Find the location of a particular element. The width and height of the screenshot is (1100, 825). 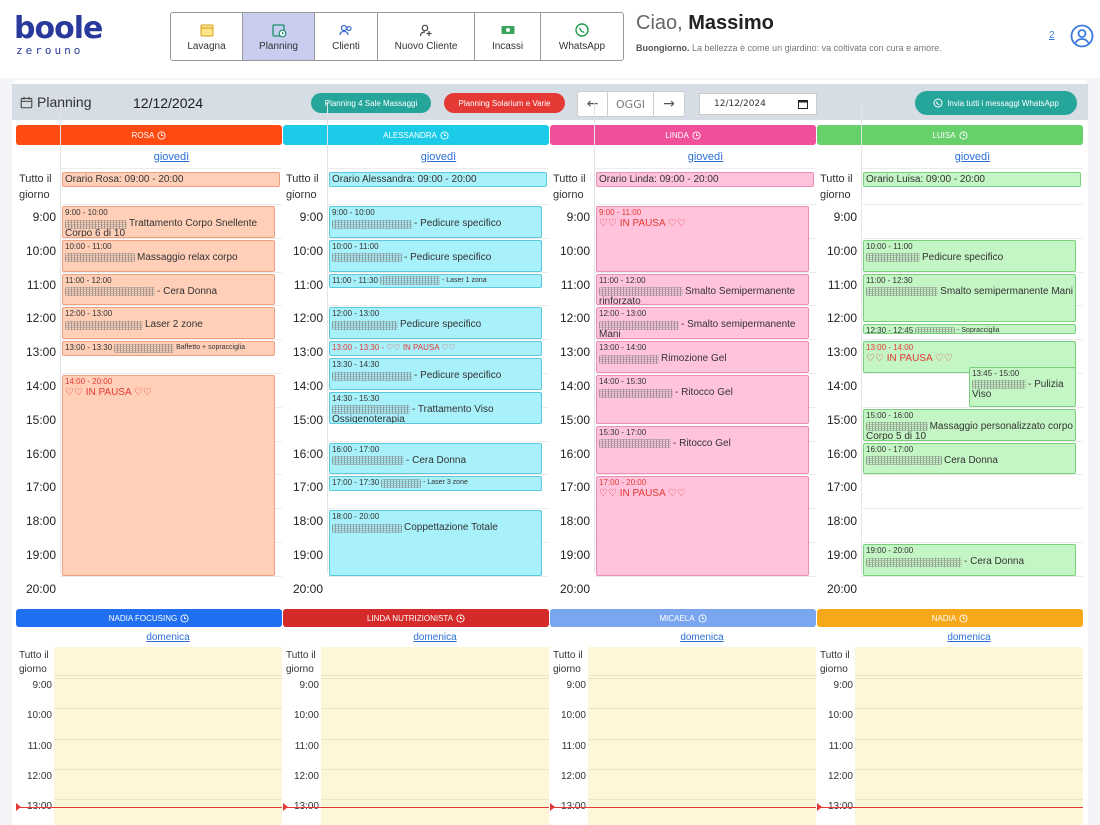

operator-header: ALESSANDRA is located at coordinates (416, 135).